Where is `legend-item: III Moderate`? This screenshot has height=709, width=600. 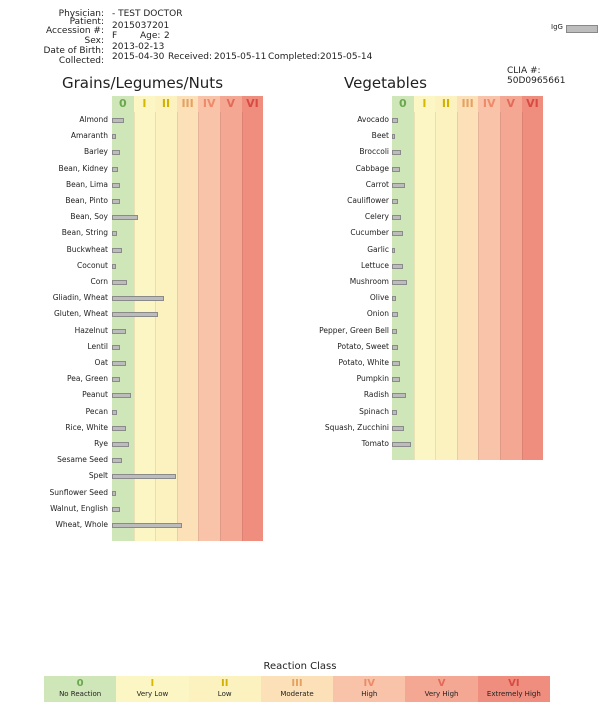 legend-item: III Moderate is located at coordinates (297, 689).